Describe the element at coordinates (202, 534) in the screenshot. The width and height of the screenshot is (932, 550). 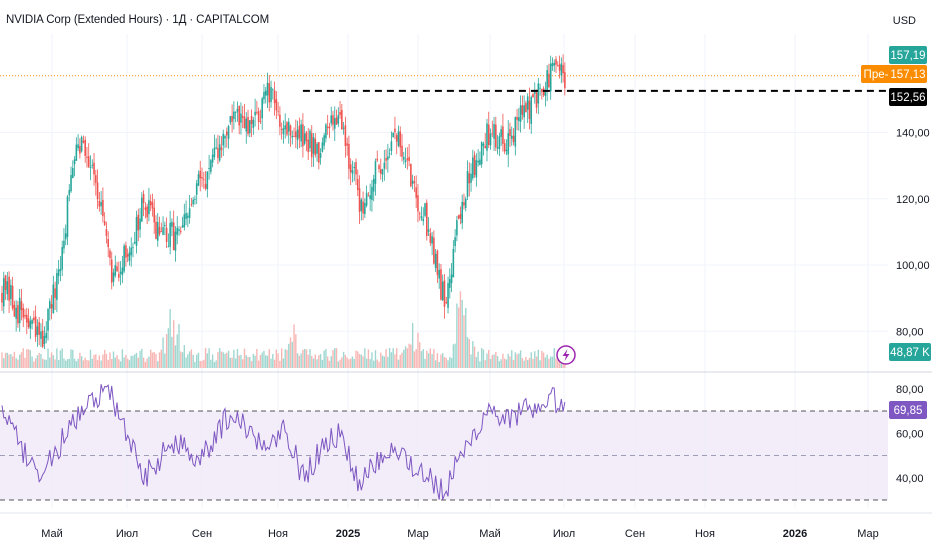
I see `time-tick-label: Сен` at that location.